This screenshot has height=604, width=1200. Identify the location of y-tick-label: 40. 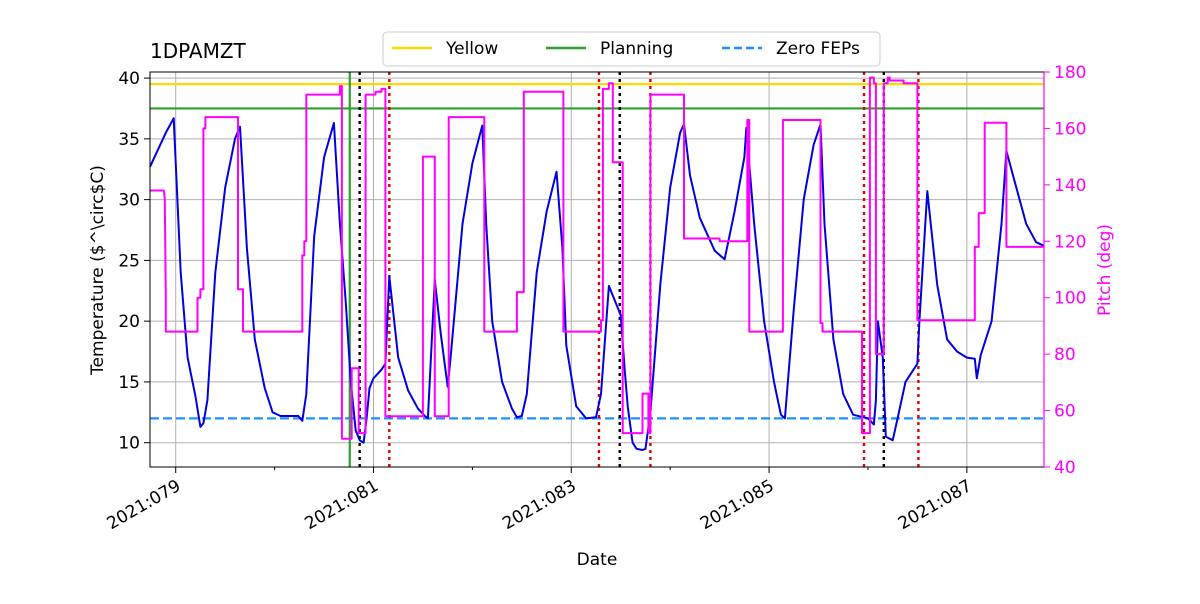
(129, 79).